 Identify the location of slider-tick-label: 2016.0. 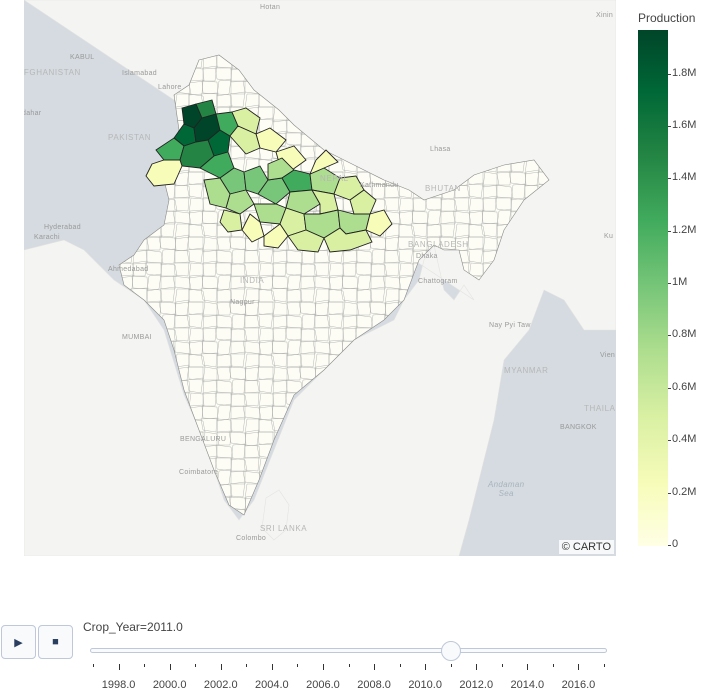
(578, 685).